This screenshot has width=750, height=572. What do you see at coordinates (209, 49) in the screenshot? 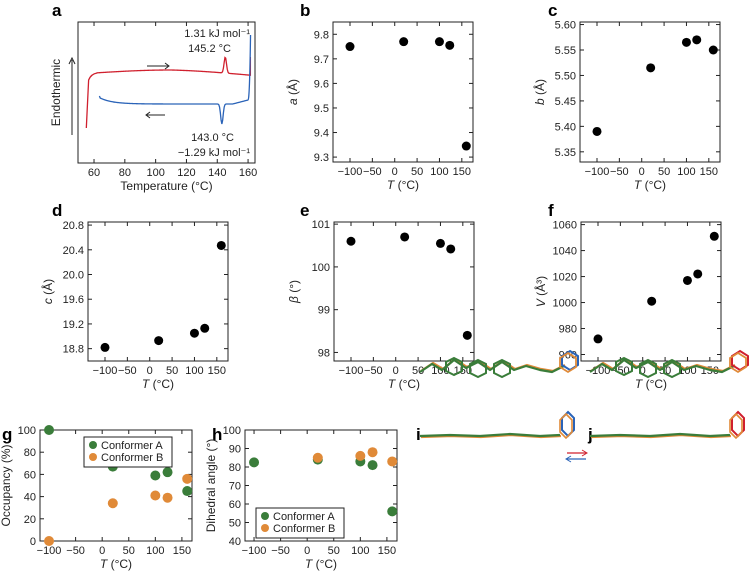
I see `peak-heating: 145.2 °C` at bounding box center [209, 49].